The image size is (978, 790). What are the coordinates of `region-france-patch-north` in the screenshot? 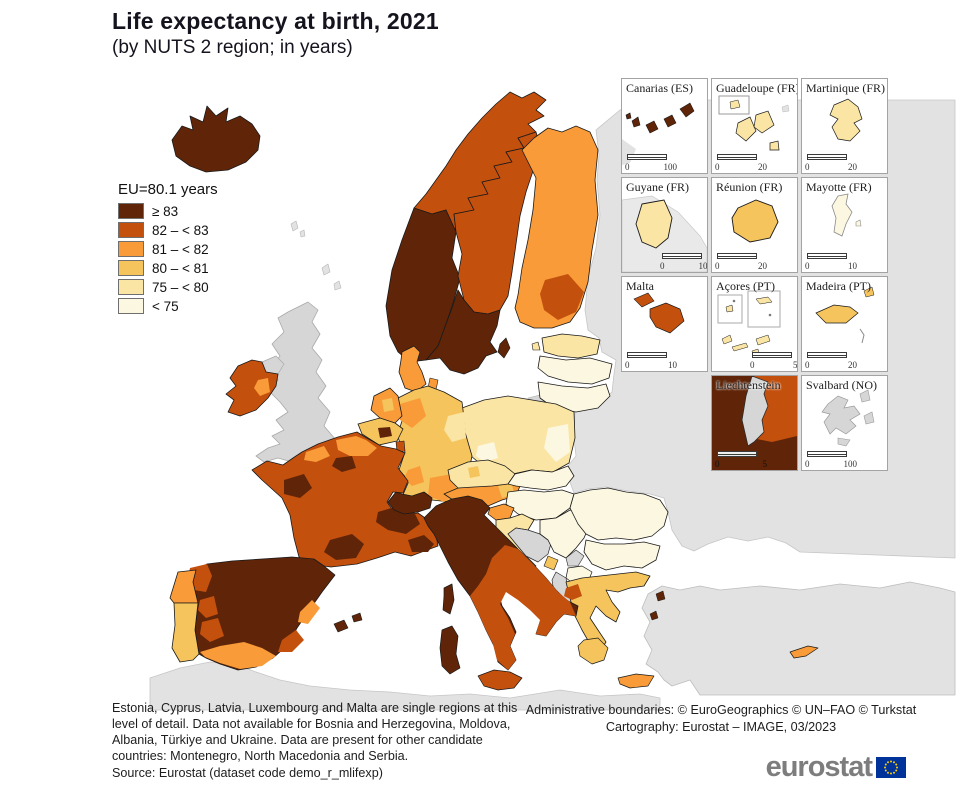 It's located at (356, 446).